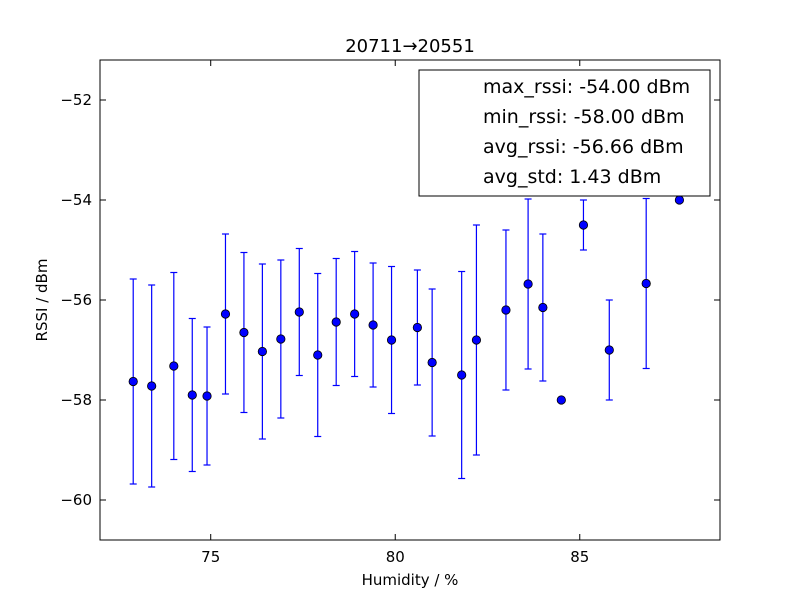  What do you see at coordinates (210, 557) in the screenshot?
I see `x-tick-label: 75` at bounding box center [210, 557].